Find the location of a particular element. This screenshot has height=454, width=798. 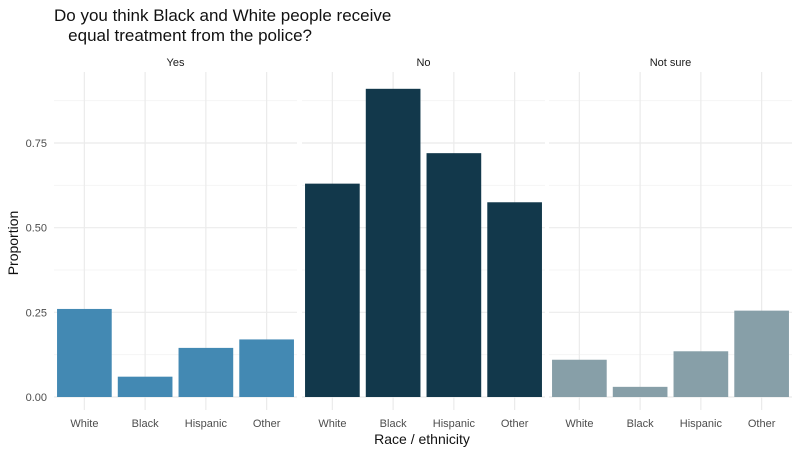

y-tick-label: 0.50 is located at coordinates (36, 229).